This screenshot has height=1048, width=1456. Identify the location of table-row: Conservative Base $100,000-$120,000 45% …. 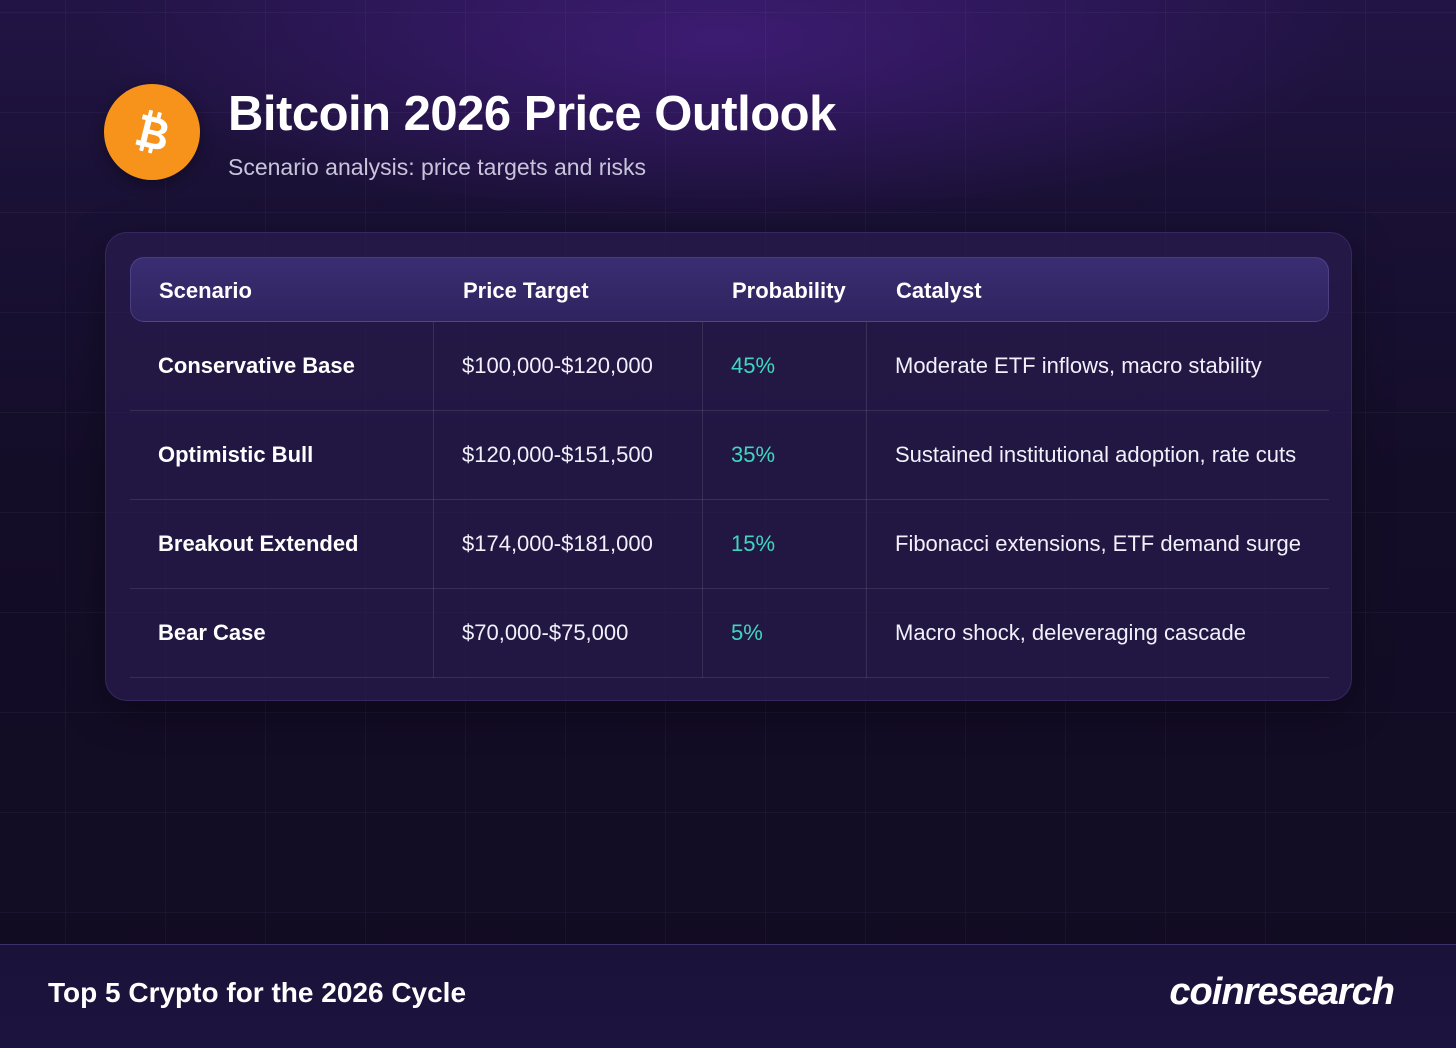
(729, 366).